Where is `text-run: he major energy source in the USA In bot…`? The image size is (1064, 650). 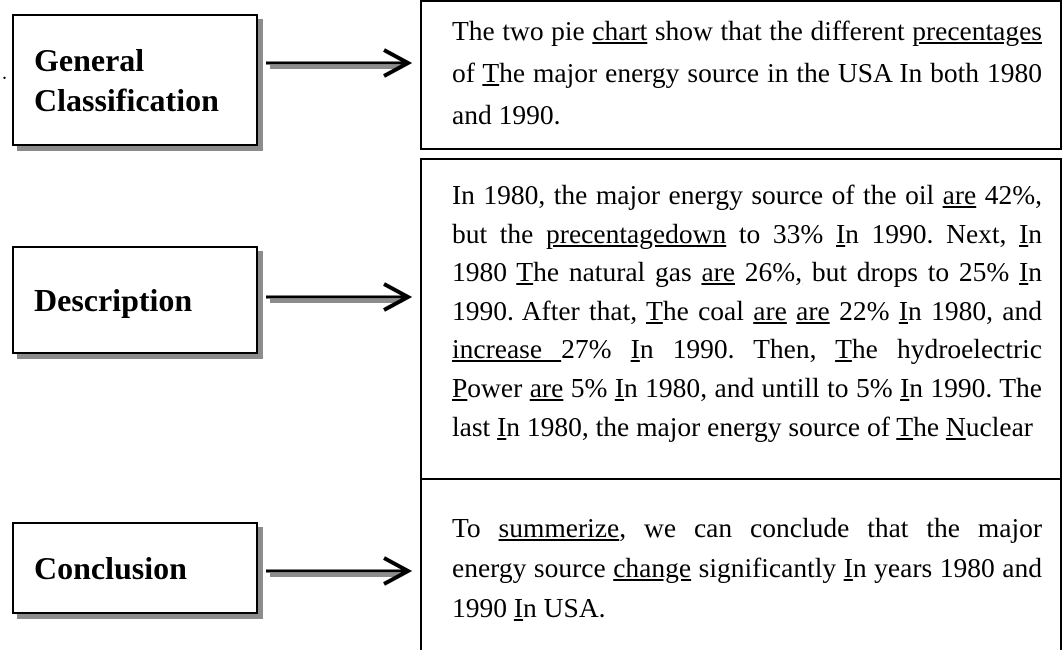
text-run: he major energy source in the USA In bot… is located at coordinates (747, 93).